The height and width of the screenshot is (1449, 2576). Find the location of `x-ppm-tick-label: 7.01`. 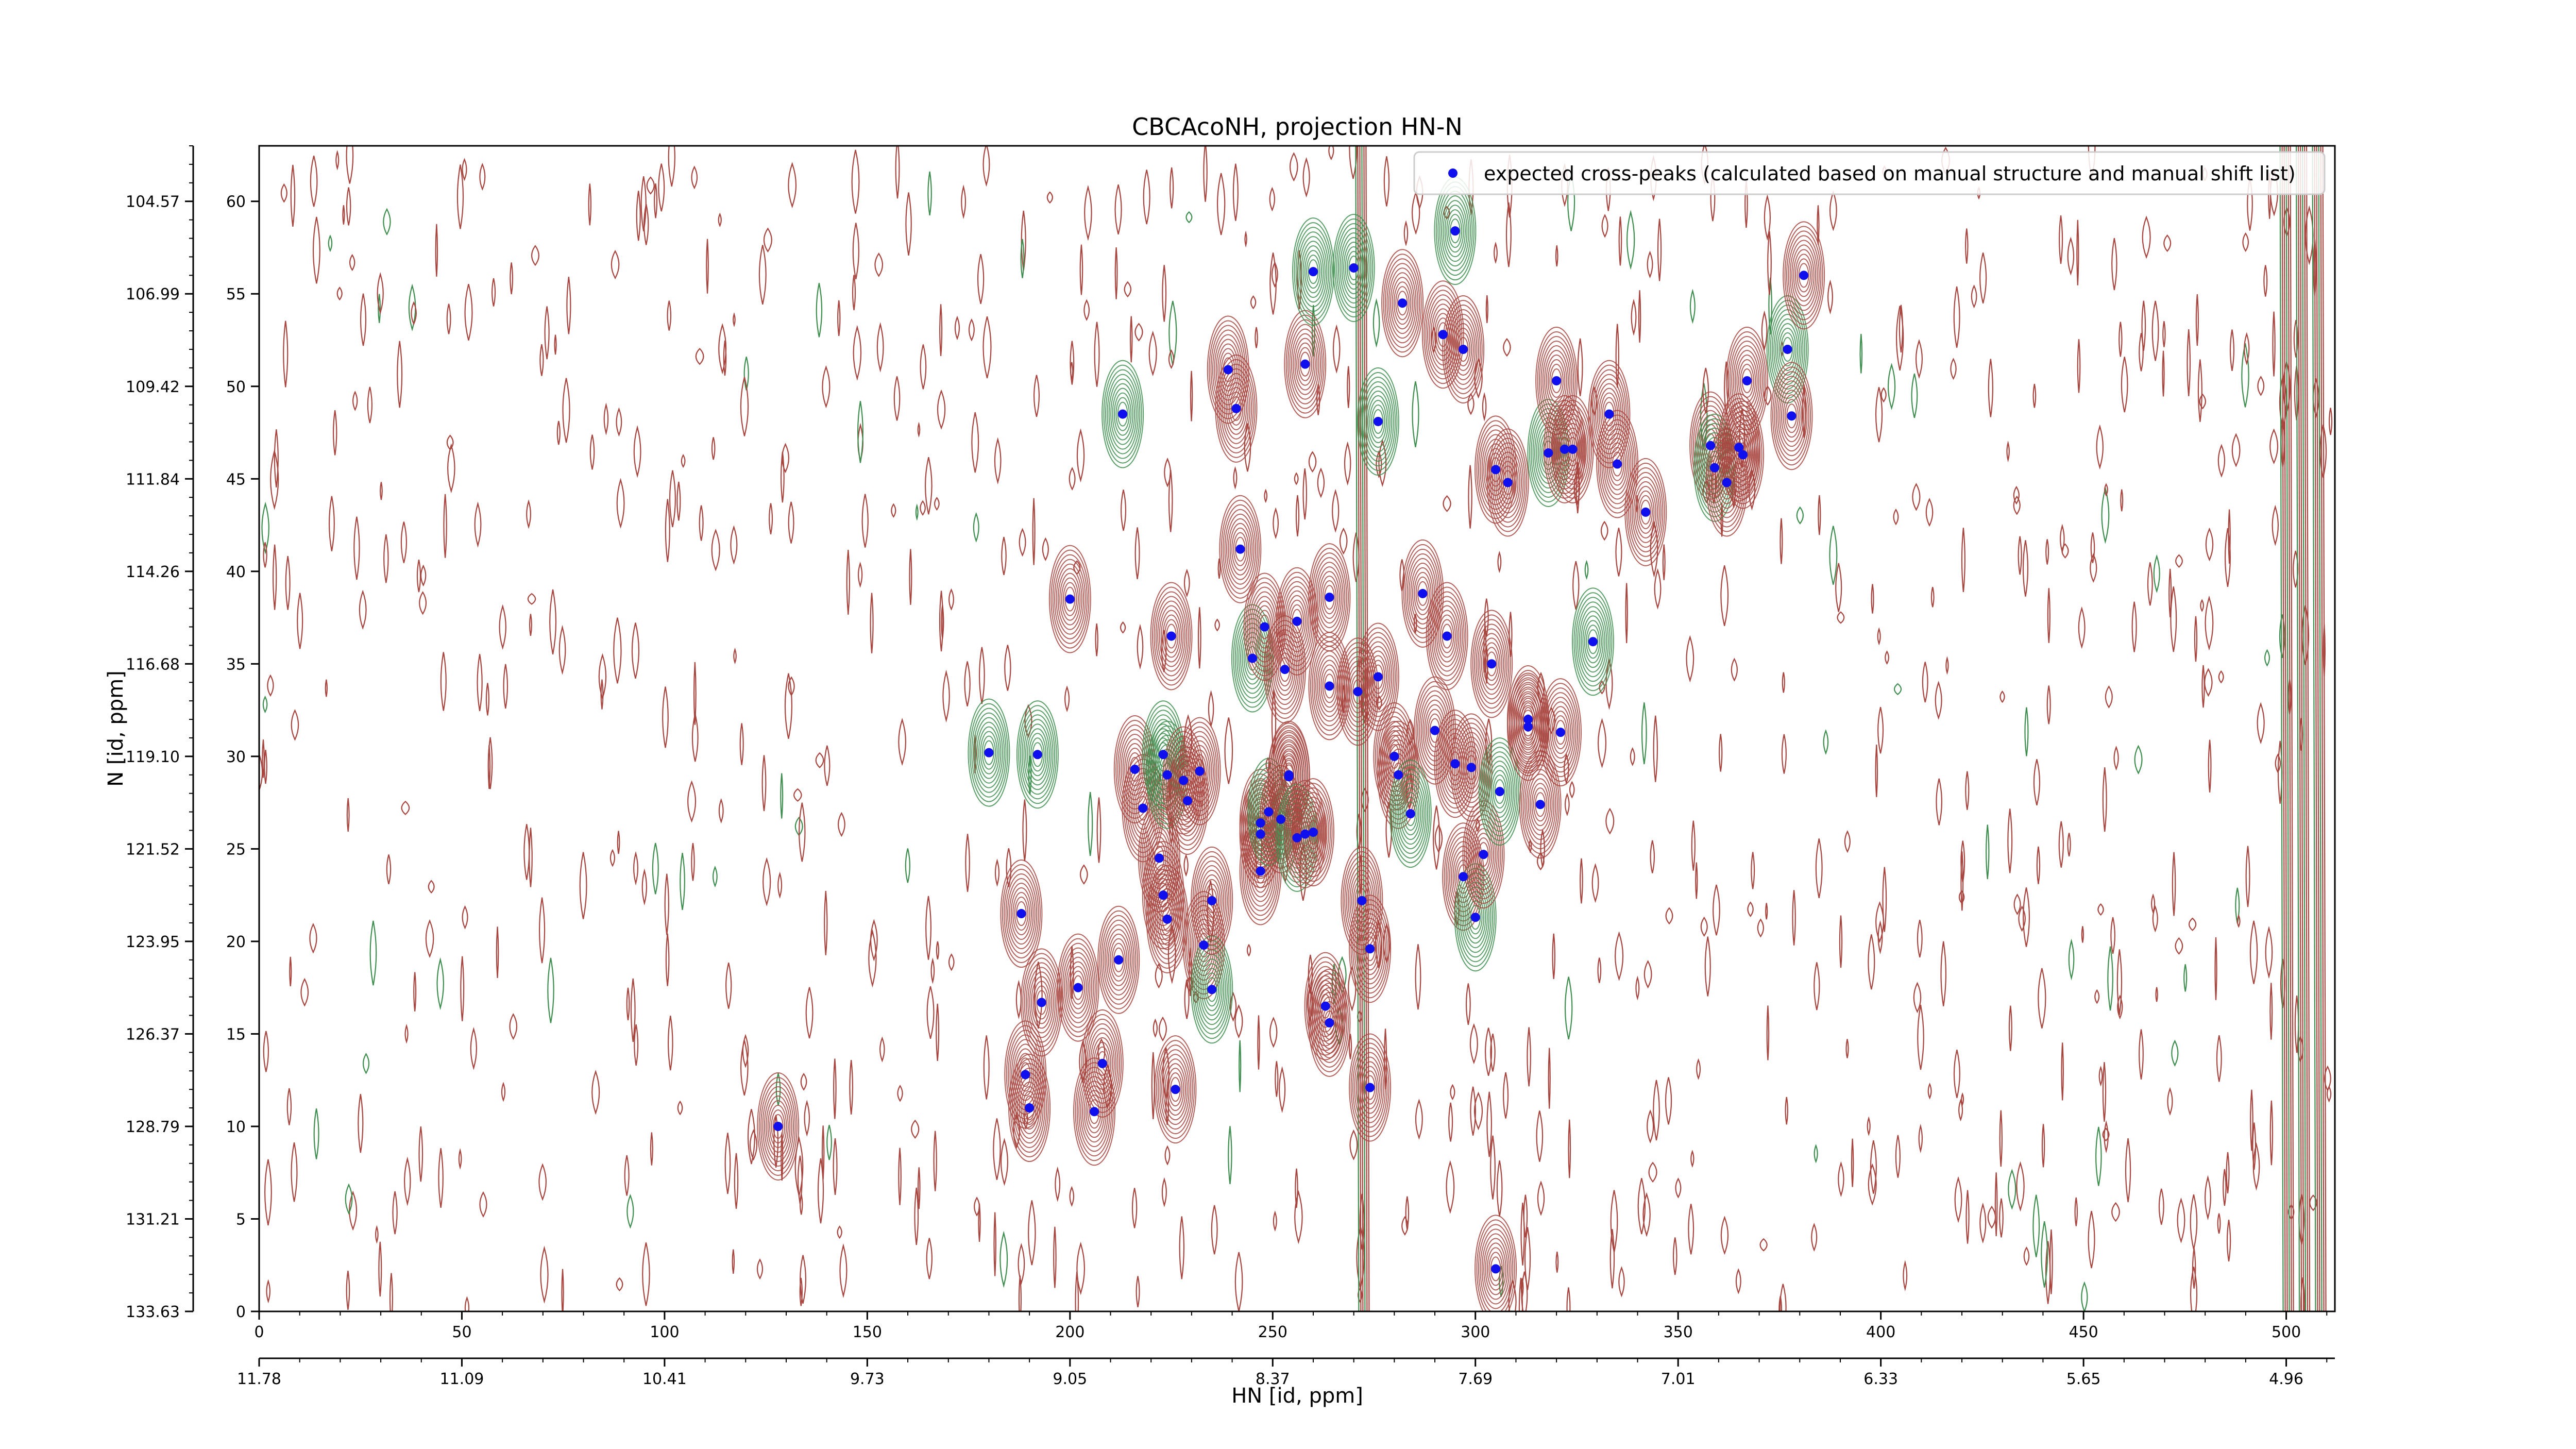

x-ppm-tick-label: 7.01 is located at coordinates (1678, 1379).